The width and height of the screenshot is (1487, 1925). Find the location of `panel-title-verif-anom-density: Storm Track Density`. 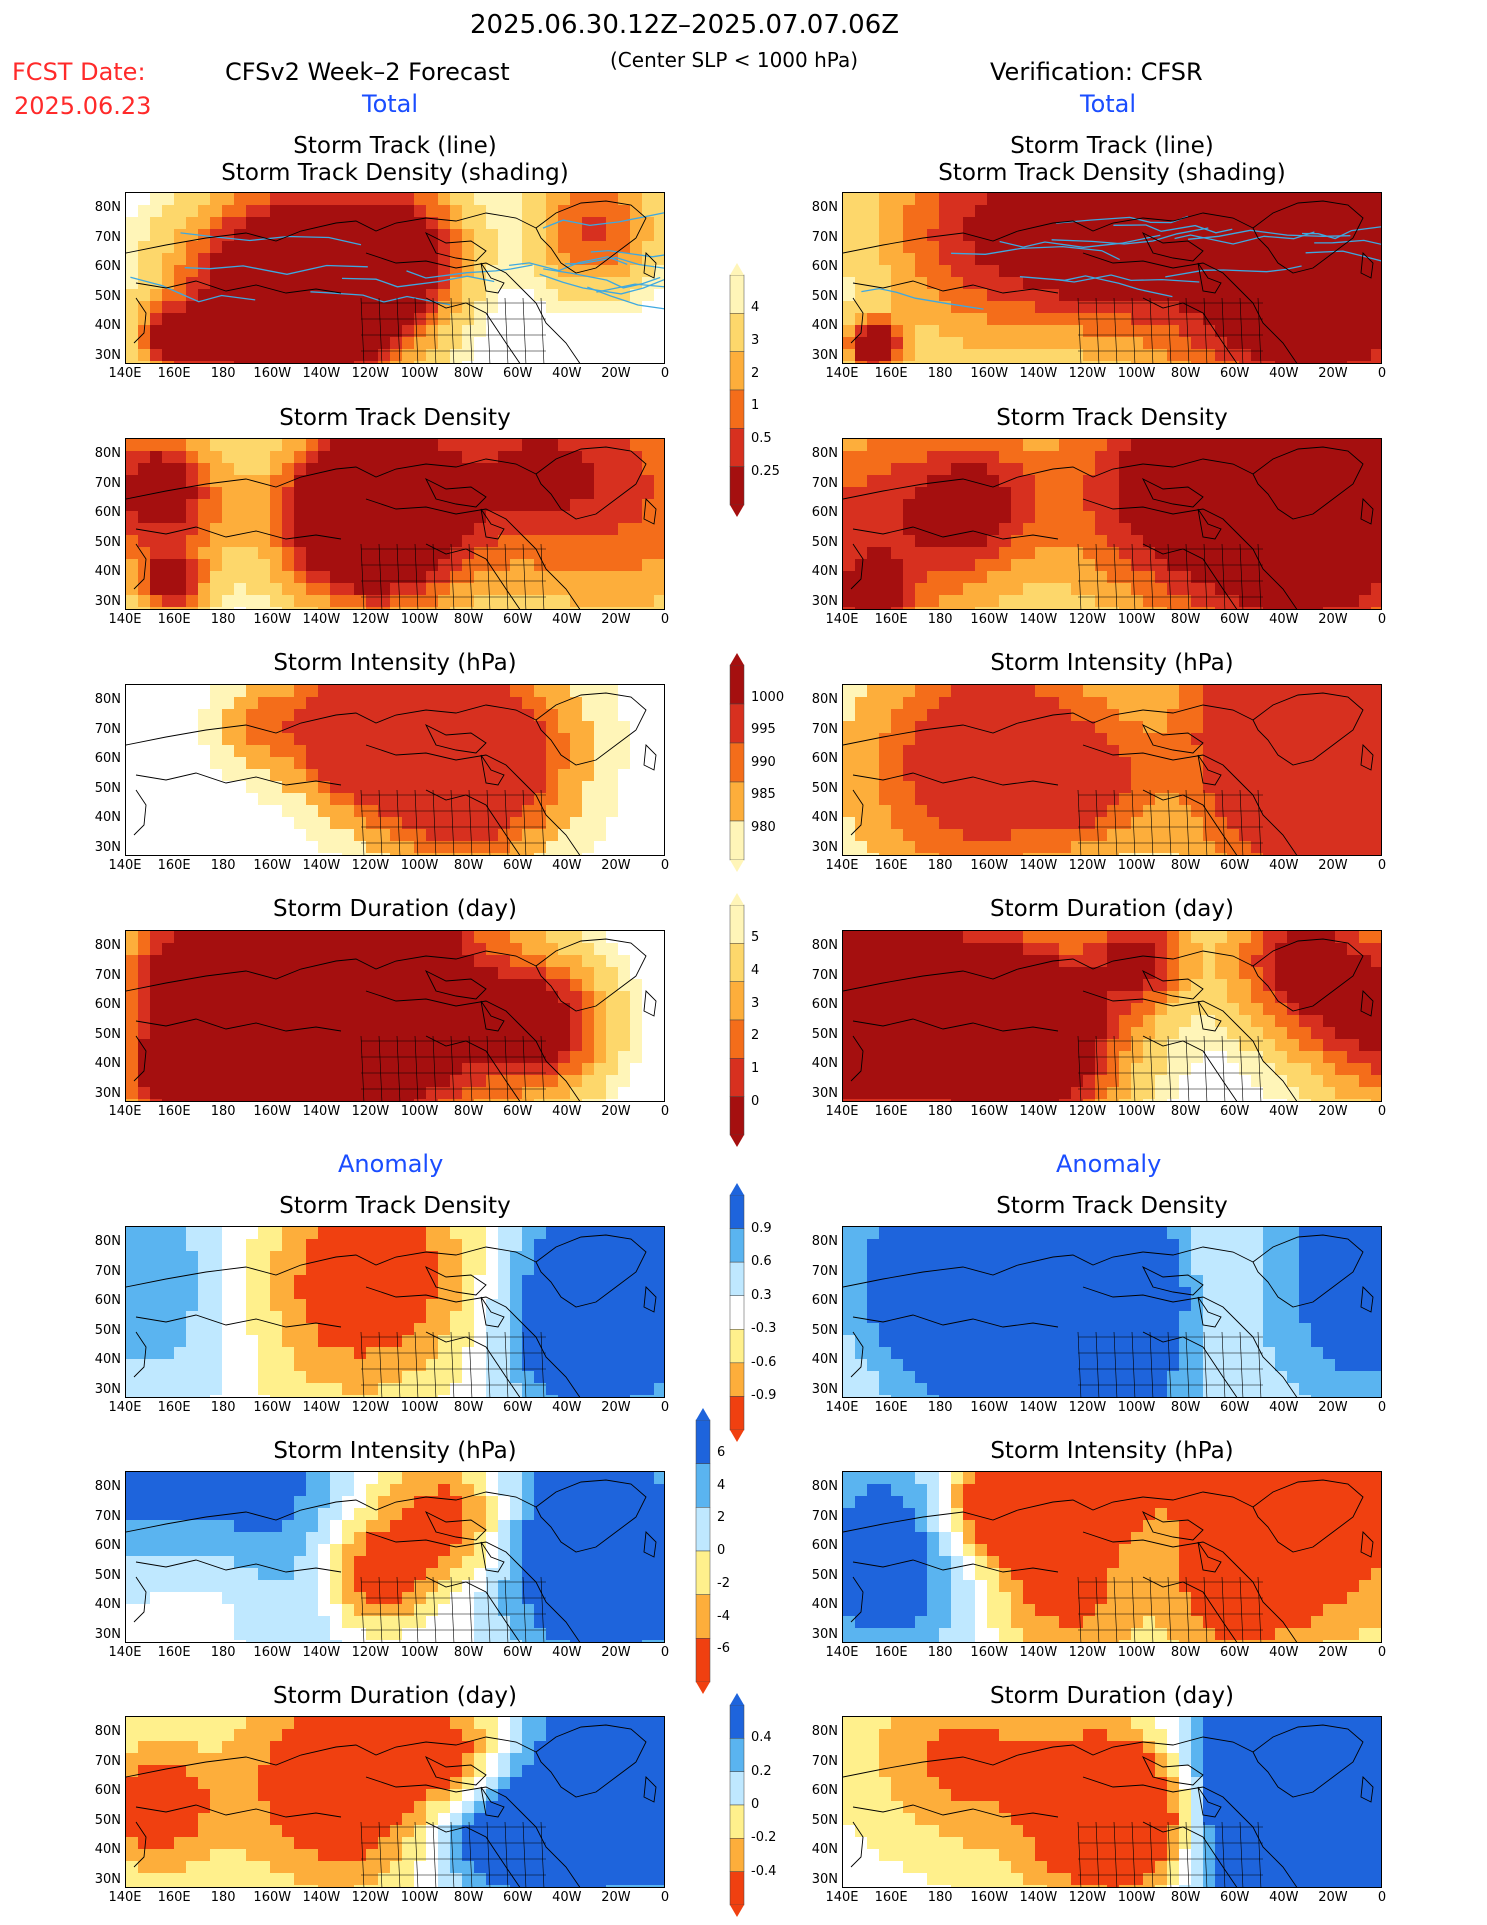

panel-title-verif-anom-density: Storm Track Density is located at coordinates (1112, 1206).